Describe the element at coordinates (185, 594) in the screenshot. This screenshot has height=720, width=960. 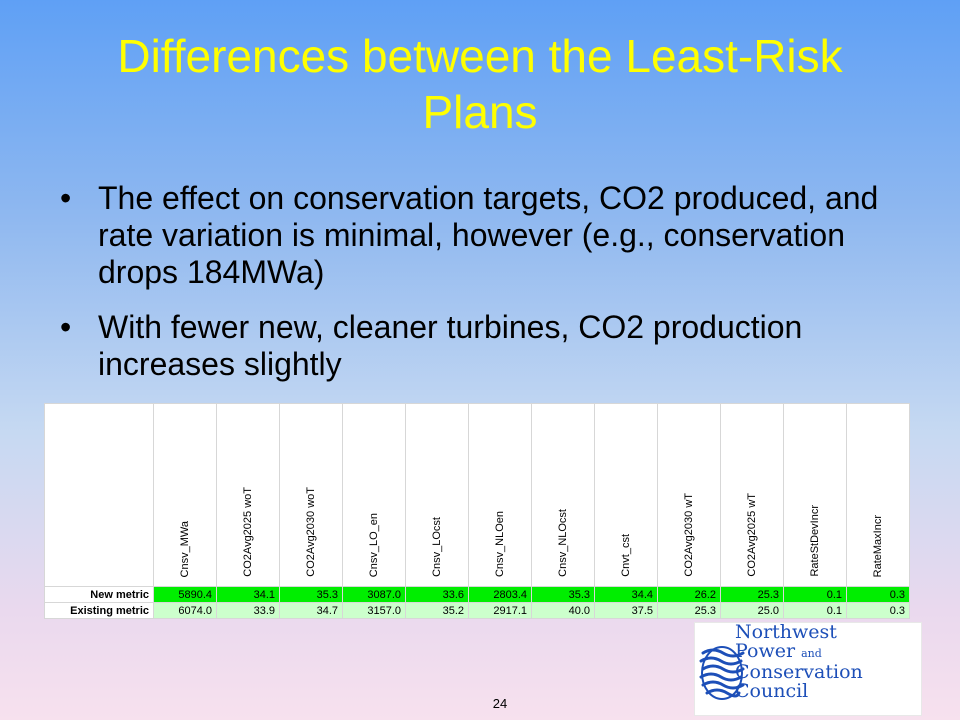
I see `table-cell: 5890.4` at that location.